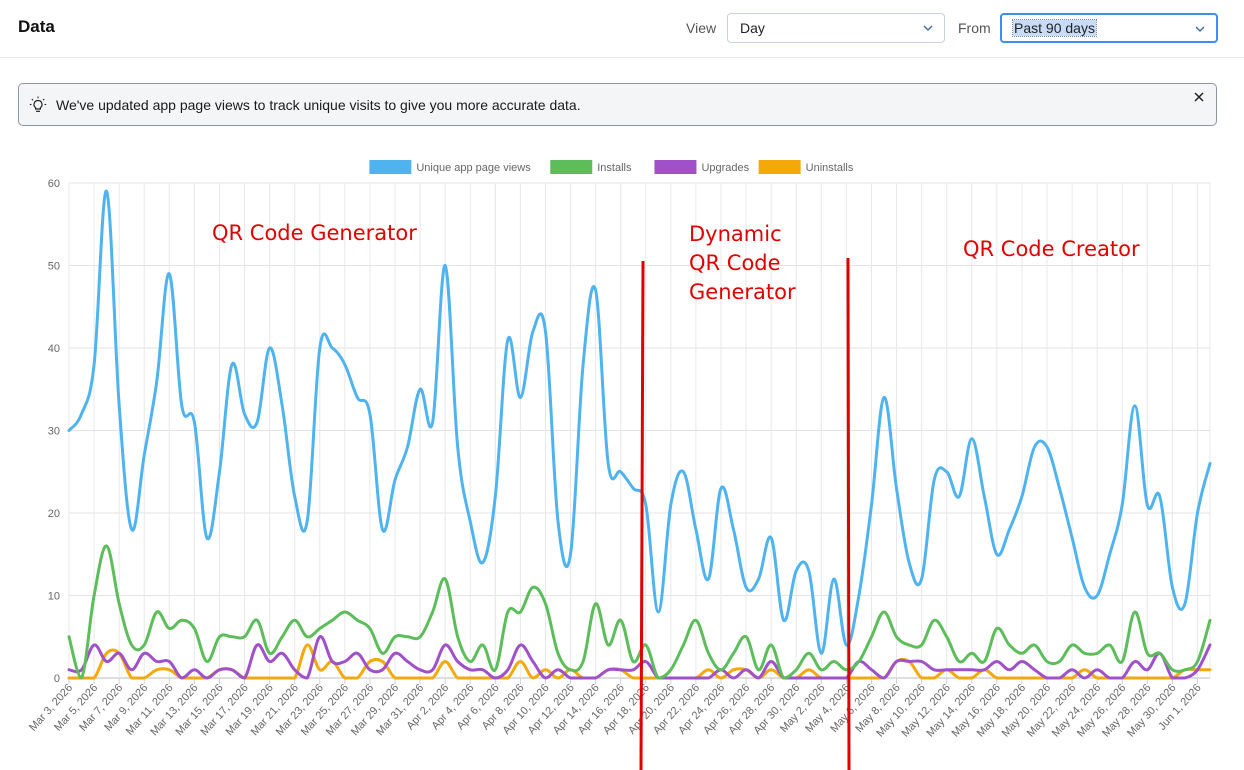 Image resolution: width=1244 pixels, height=770 pixels. What do you see at coordinates (752, 28) in the screenshot?
I see `view-select-value: Day` at bounding box center [752, 28].